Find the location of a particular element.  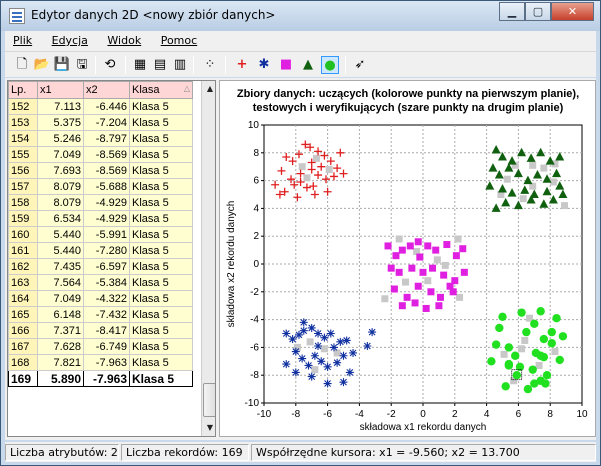

class5-circle-icon: ● is located at coordinates (330, 65).